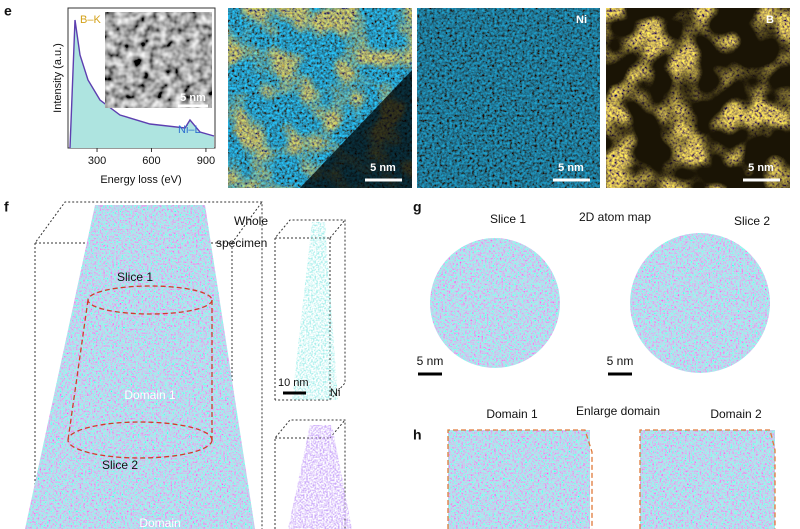 The image size is (800, 529). Describe the element at coordinates (615, 217) in the screenshot. I see `title: 2D atom map` at that location.